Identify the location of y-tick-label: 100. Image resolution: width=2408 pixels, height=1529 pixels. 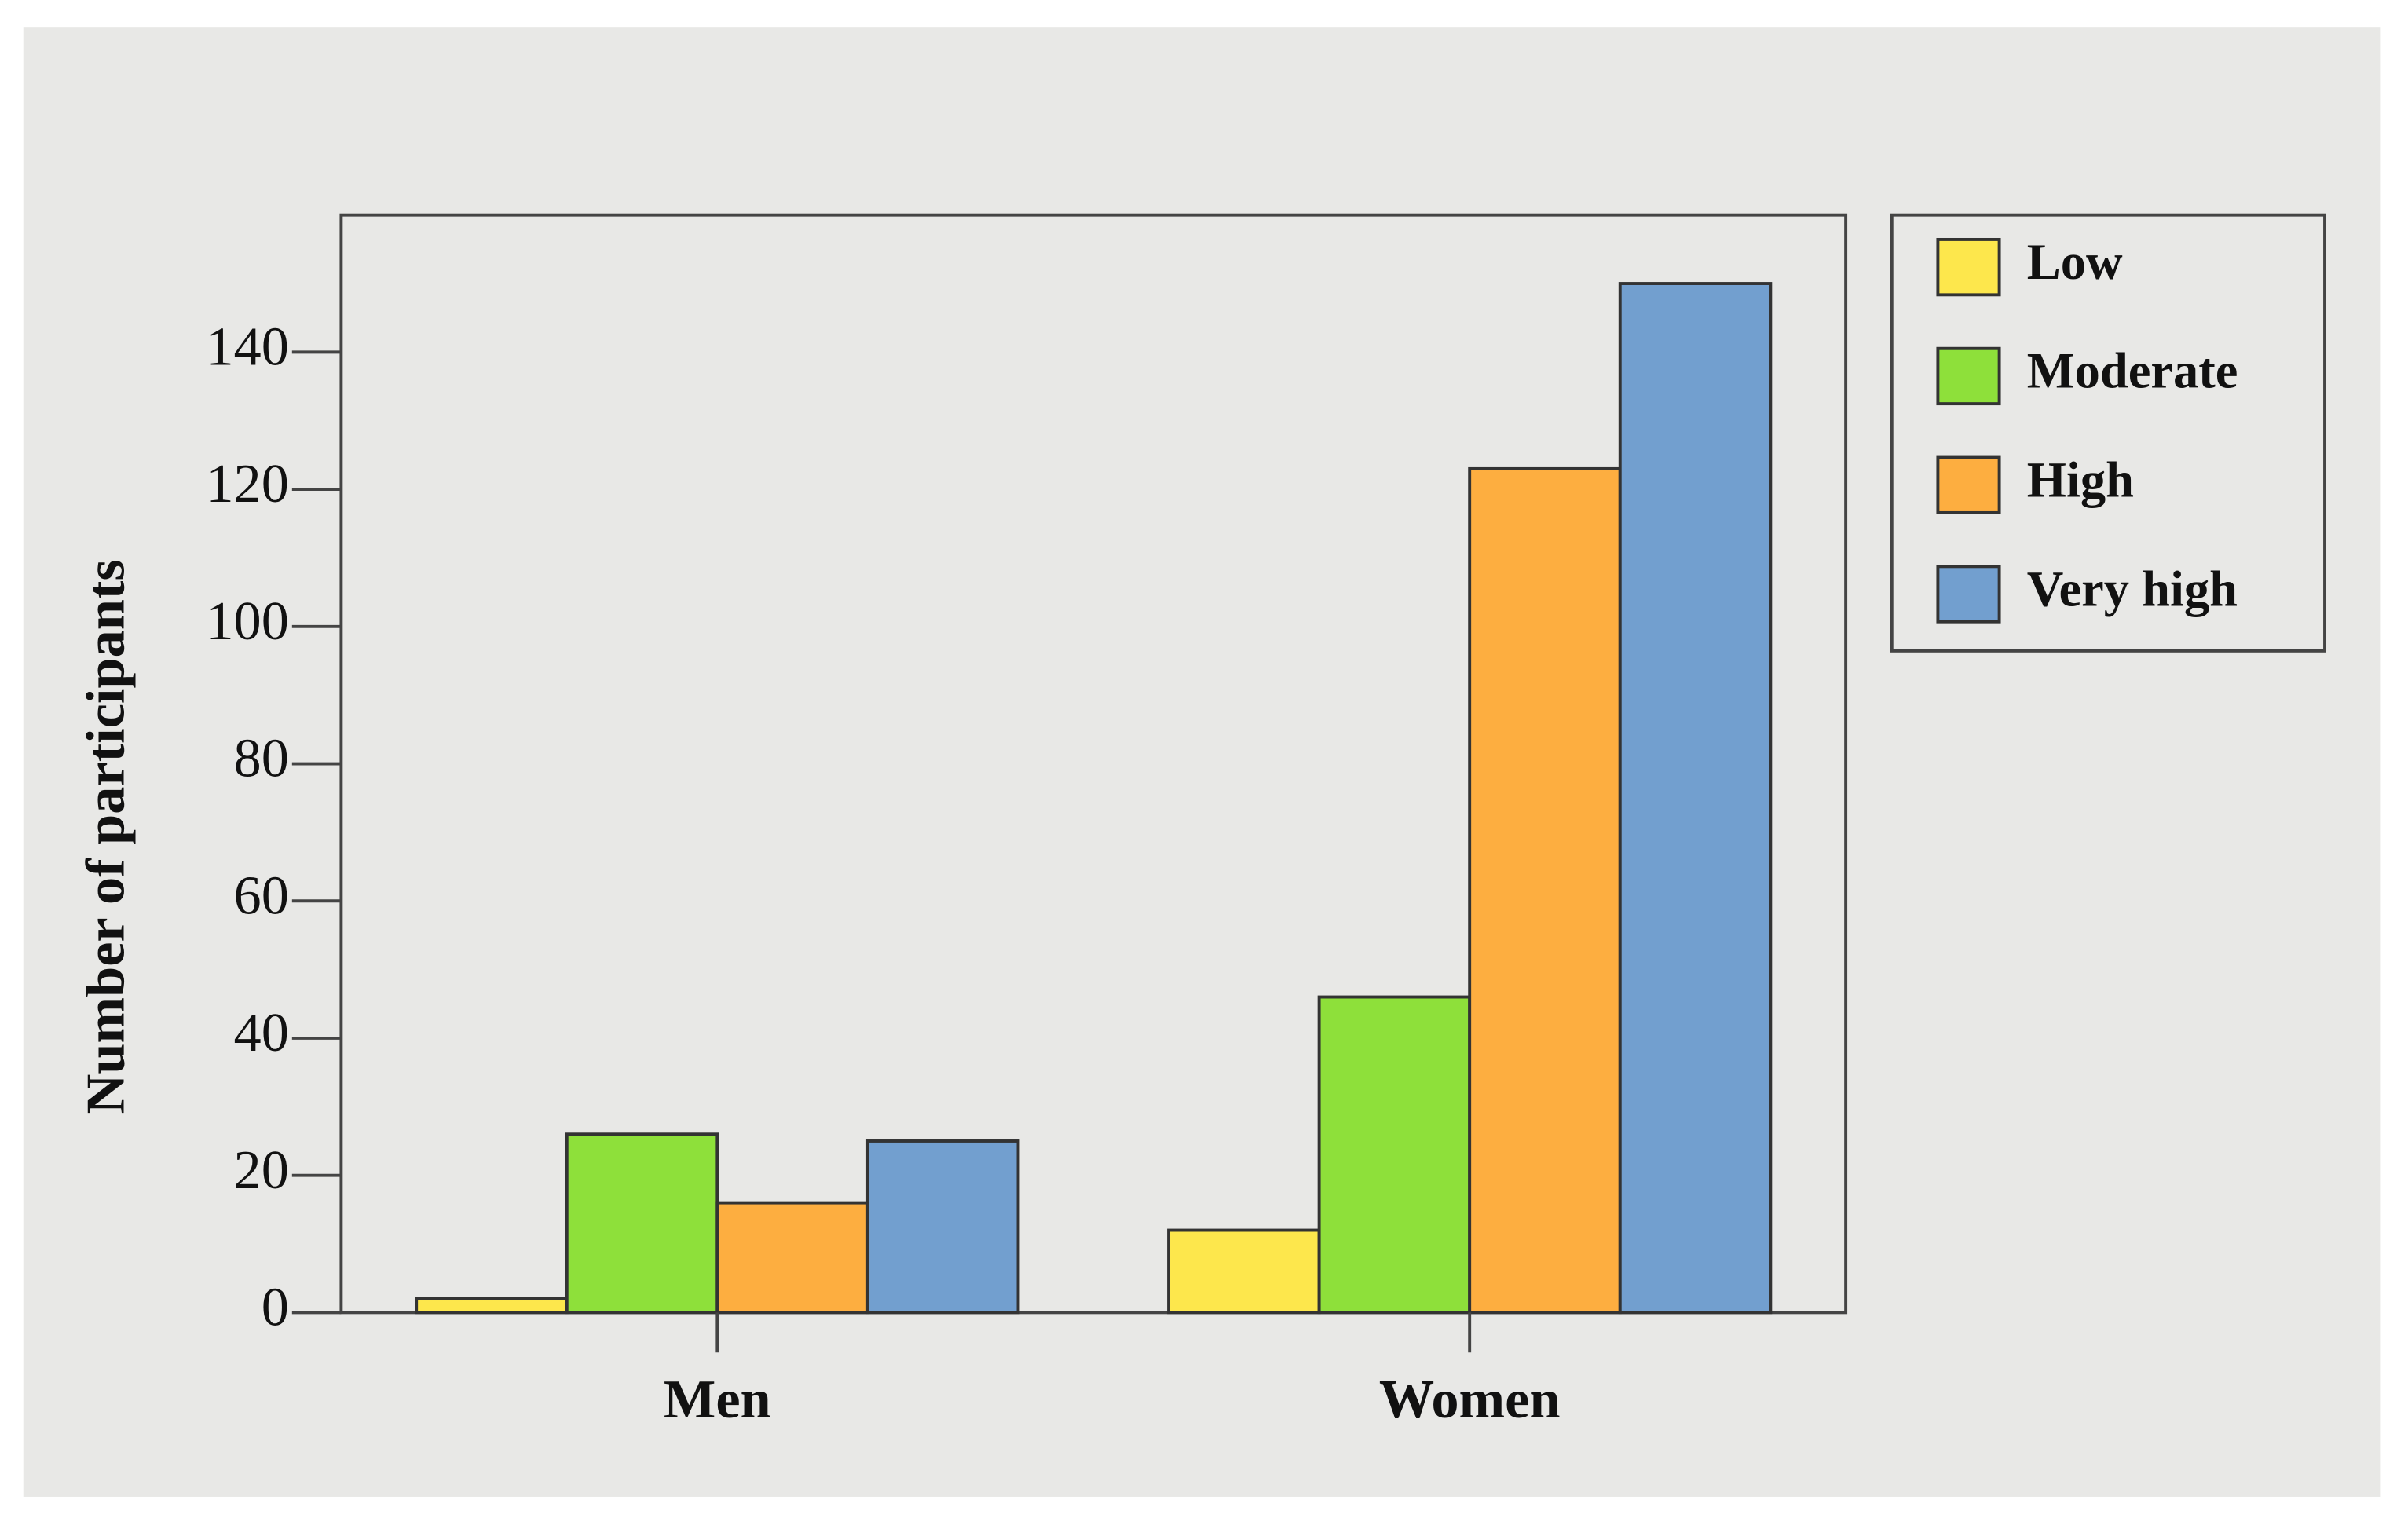
(247, 621).